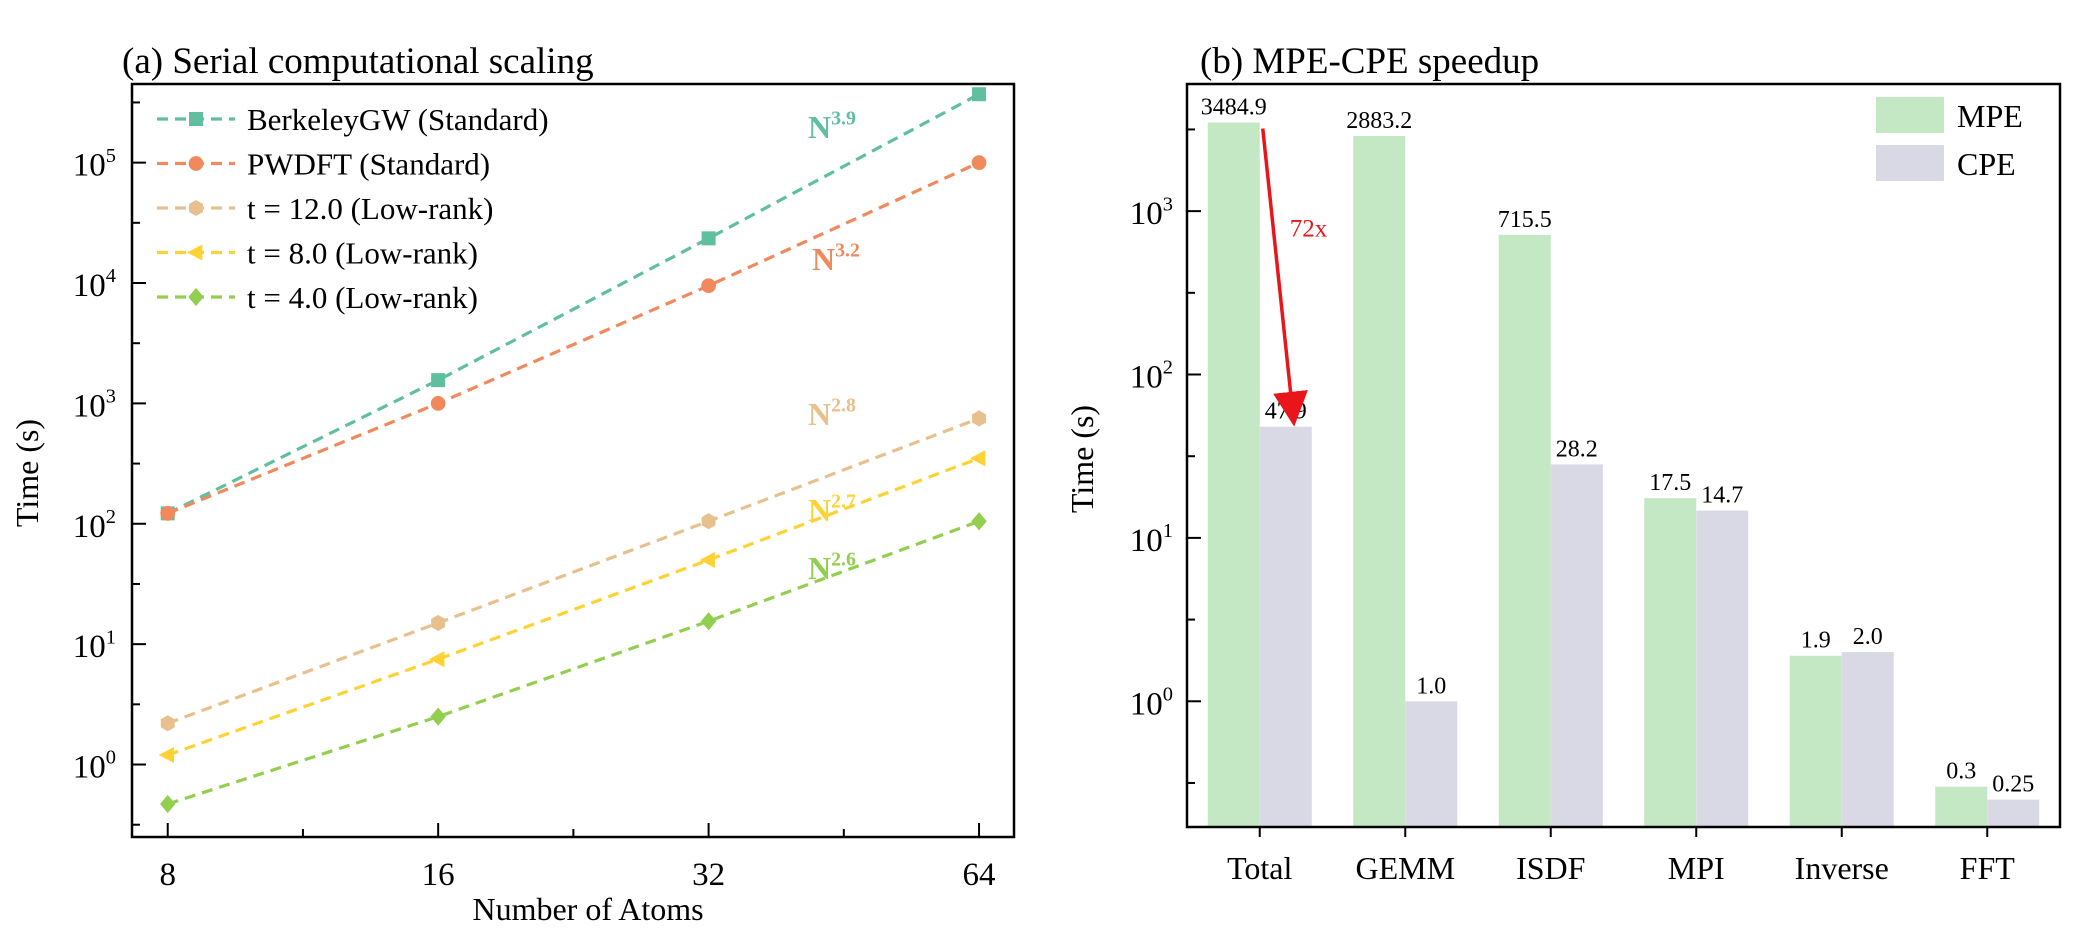 The height and width of the screenshot is (934, 2094). Describe the element at coordinates (1670, 483) in the screenshot. I see `bar-value-label: 17.5` at that location.